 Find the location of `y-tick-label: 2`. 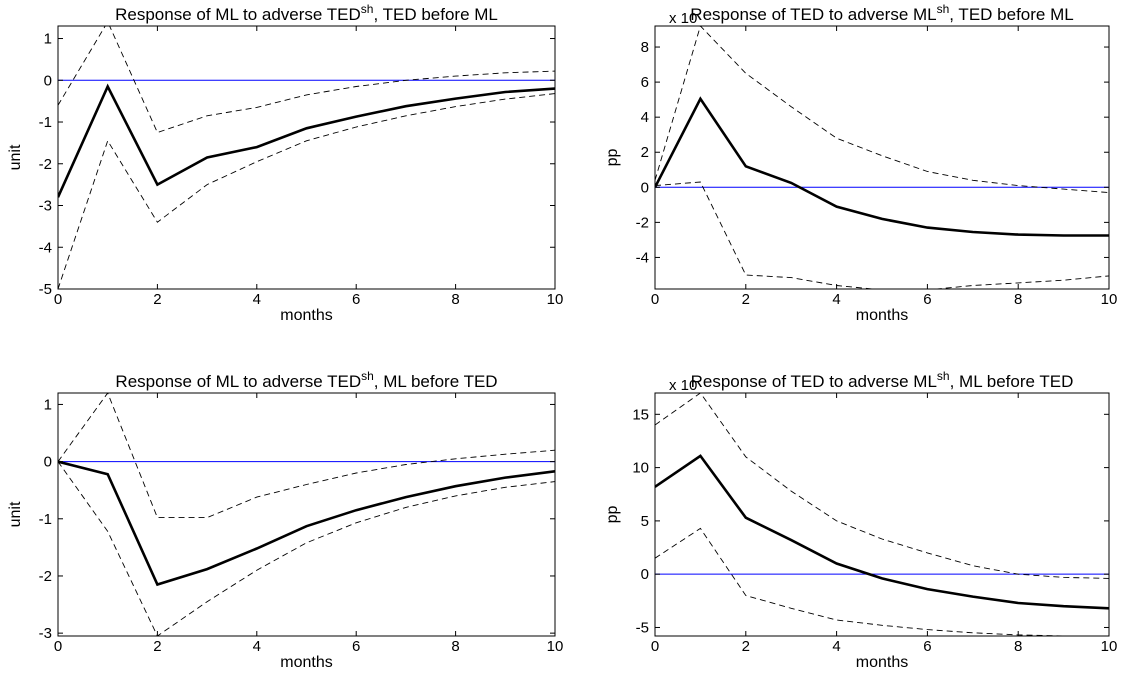

y-tick-label: 2 is located at coordinates (645, 152).